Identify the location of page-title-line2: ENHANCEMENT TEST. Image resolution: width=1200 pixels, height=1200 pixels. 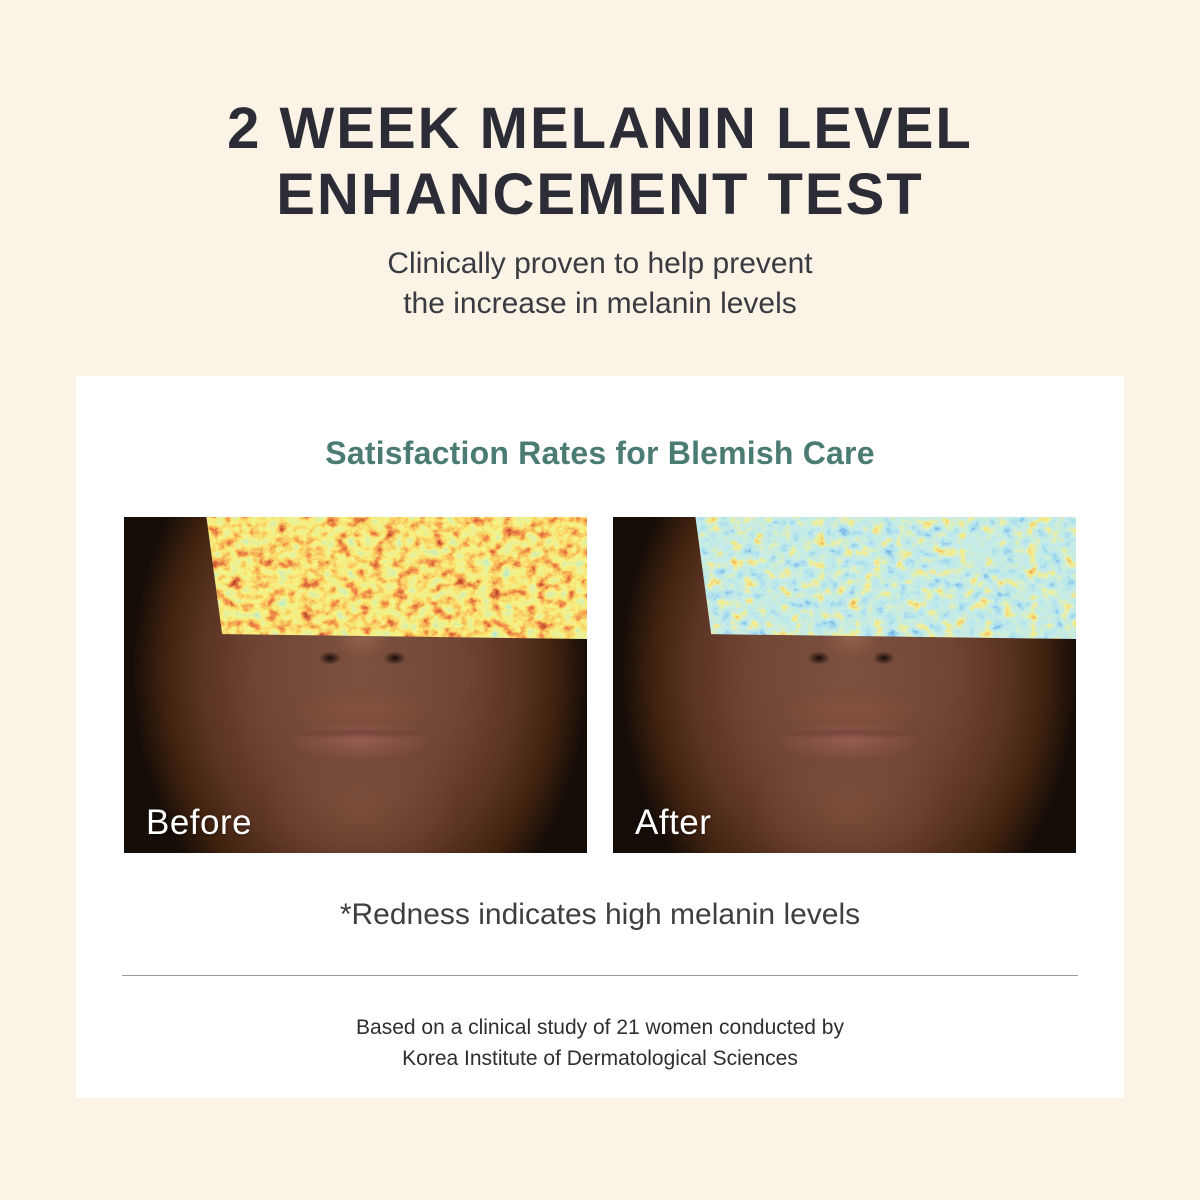
(600, 194).